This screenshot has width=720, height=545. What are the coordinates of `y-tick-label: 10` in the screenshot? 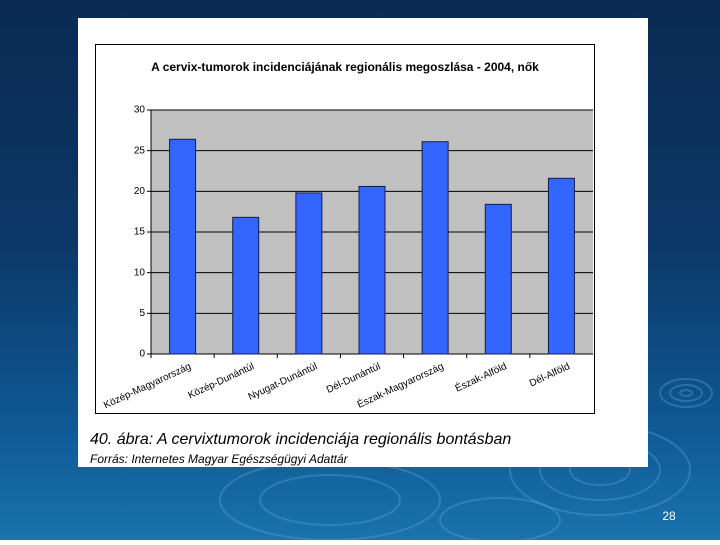 It's located at (140, 272).